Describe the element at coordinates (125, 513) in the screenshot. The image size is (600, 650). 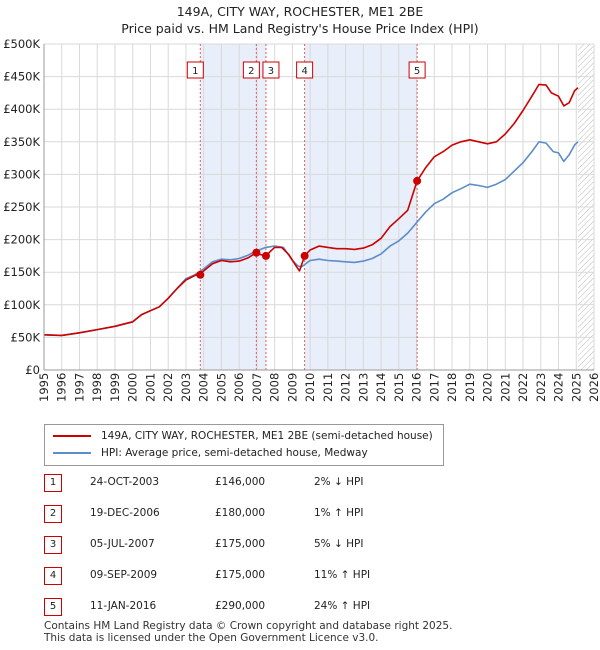
I see `sale-date: 19-DEC-2006` at that location.